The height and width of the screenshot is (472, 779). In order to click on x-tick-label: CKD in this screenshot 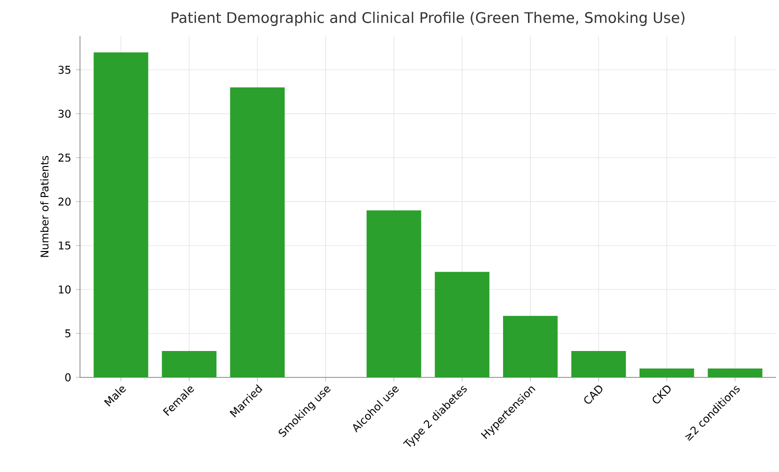, I will do `click(661, 395)`.